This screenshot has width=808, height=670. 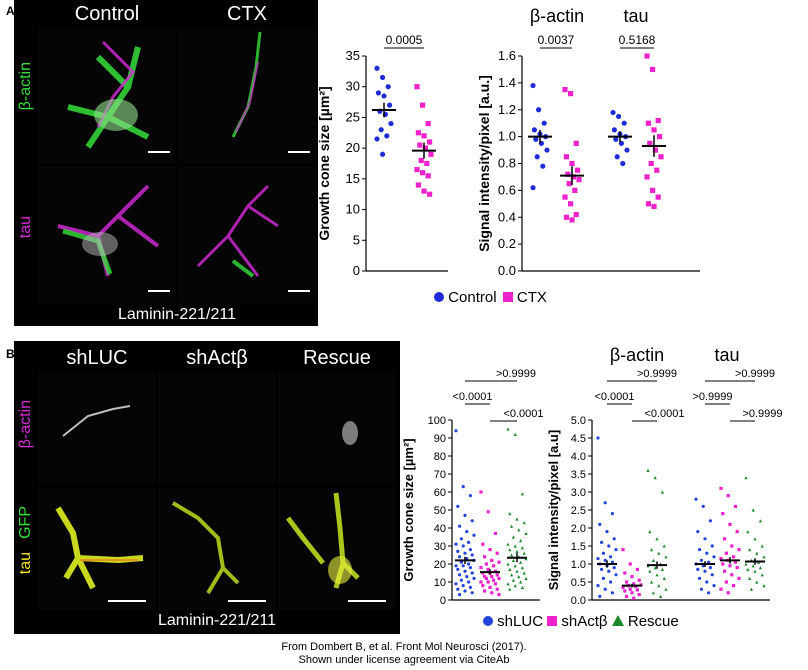 What do you see at coordinates (440, 493) in the screenshot?
I see `y-tick-label: 60` at bounding box center [440, 493].